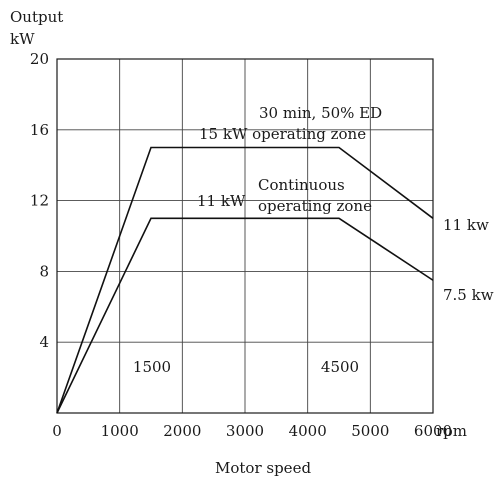 This screenshot has width=495, height=482. What do you see at coordinates (221, 201) in the screenshot?
I see `annotation-bottom-label: 11 kW` at bounding box center [221, 201].